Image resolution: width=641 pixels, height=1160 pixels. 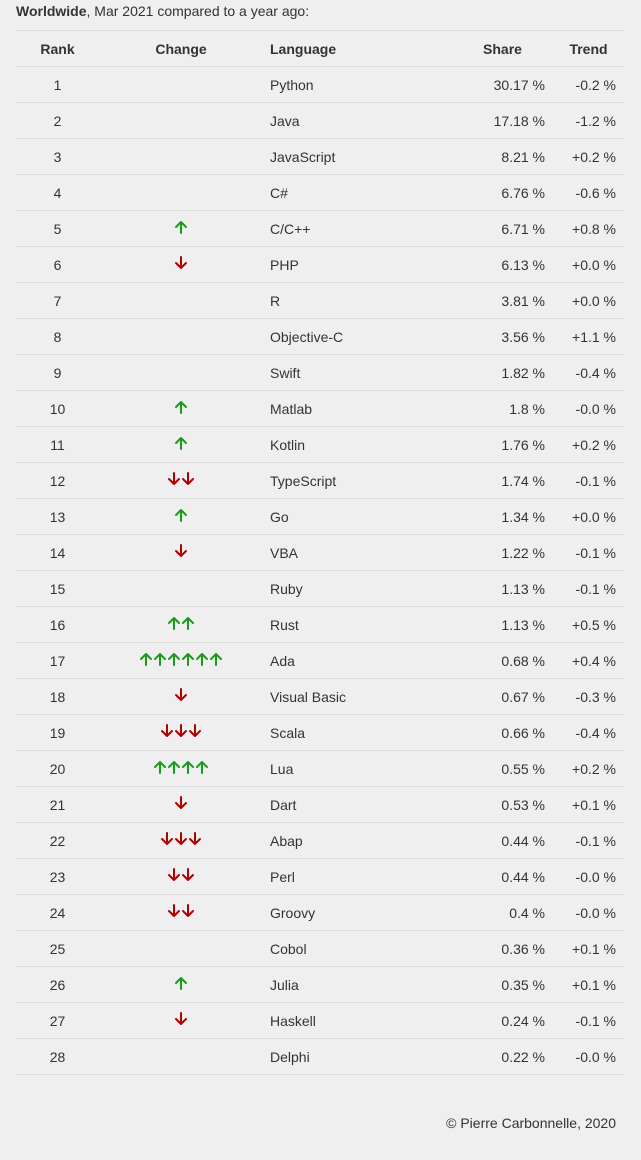 What do you see at coordinates (320, 336) in the screenshot?
I see `table-row: 8 Objective-C 3.56 % +1.1 %` at bounding box center [320, 336].